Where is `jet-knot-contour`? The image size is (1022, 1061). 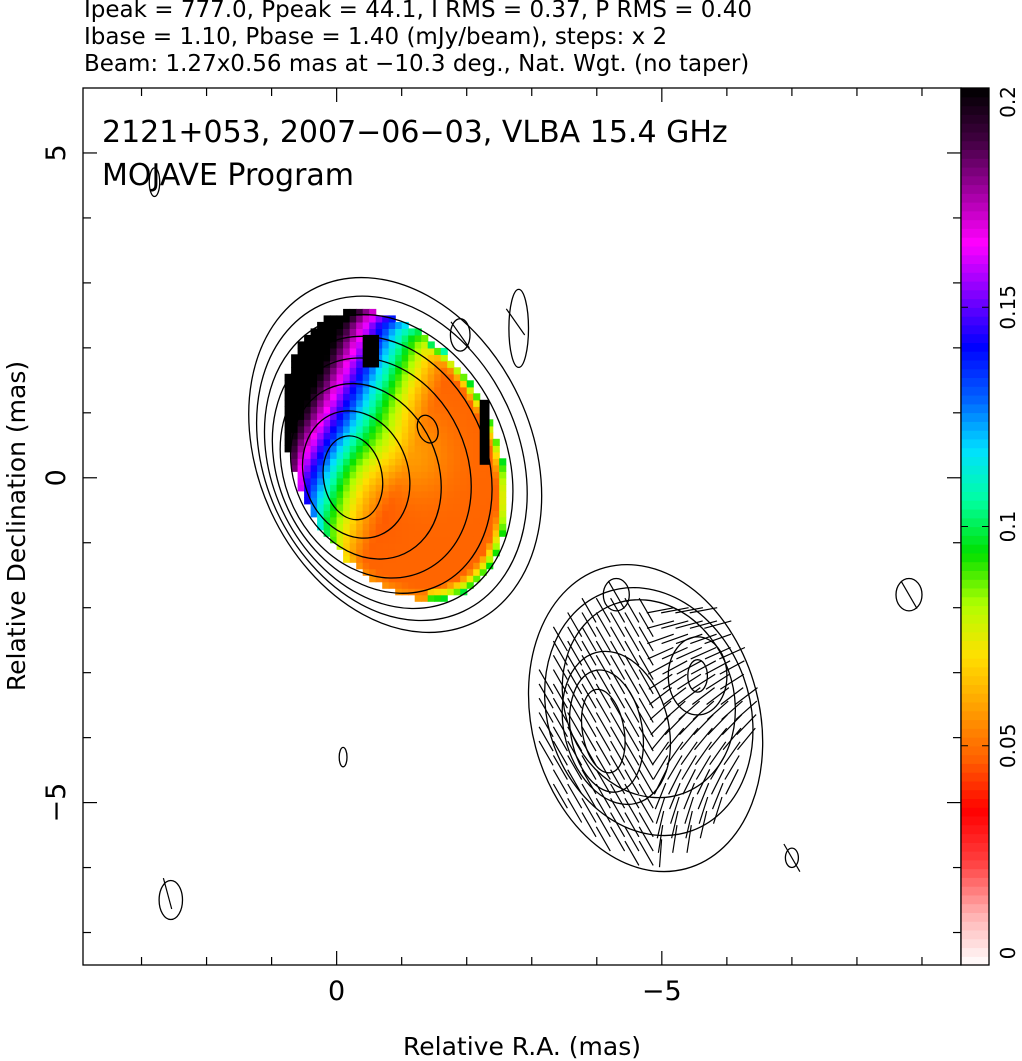
jet-knot-contour is located at coordinates (648, 711).